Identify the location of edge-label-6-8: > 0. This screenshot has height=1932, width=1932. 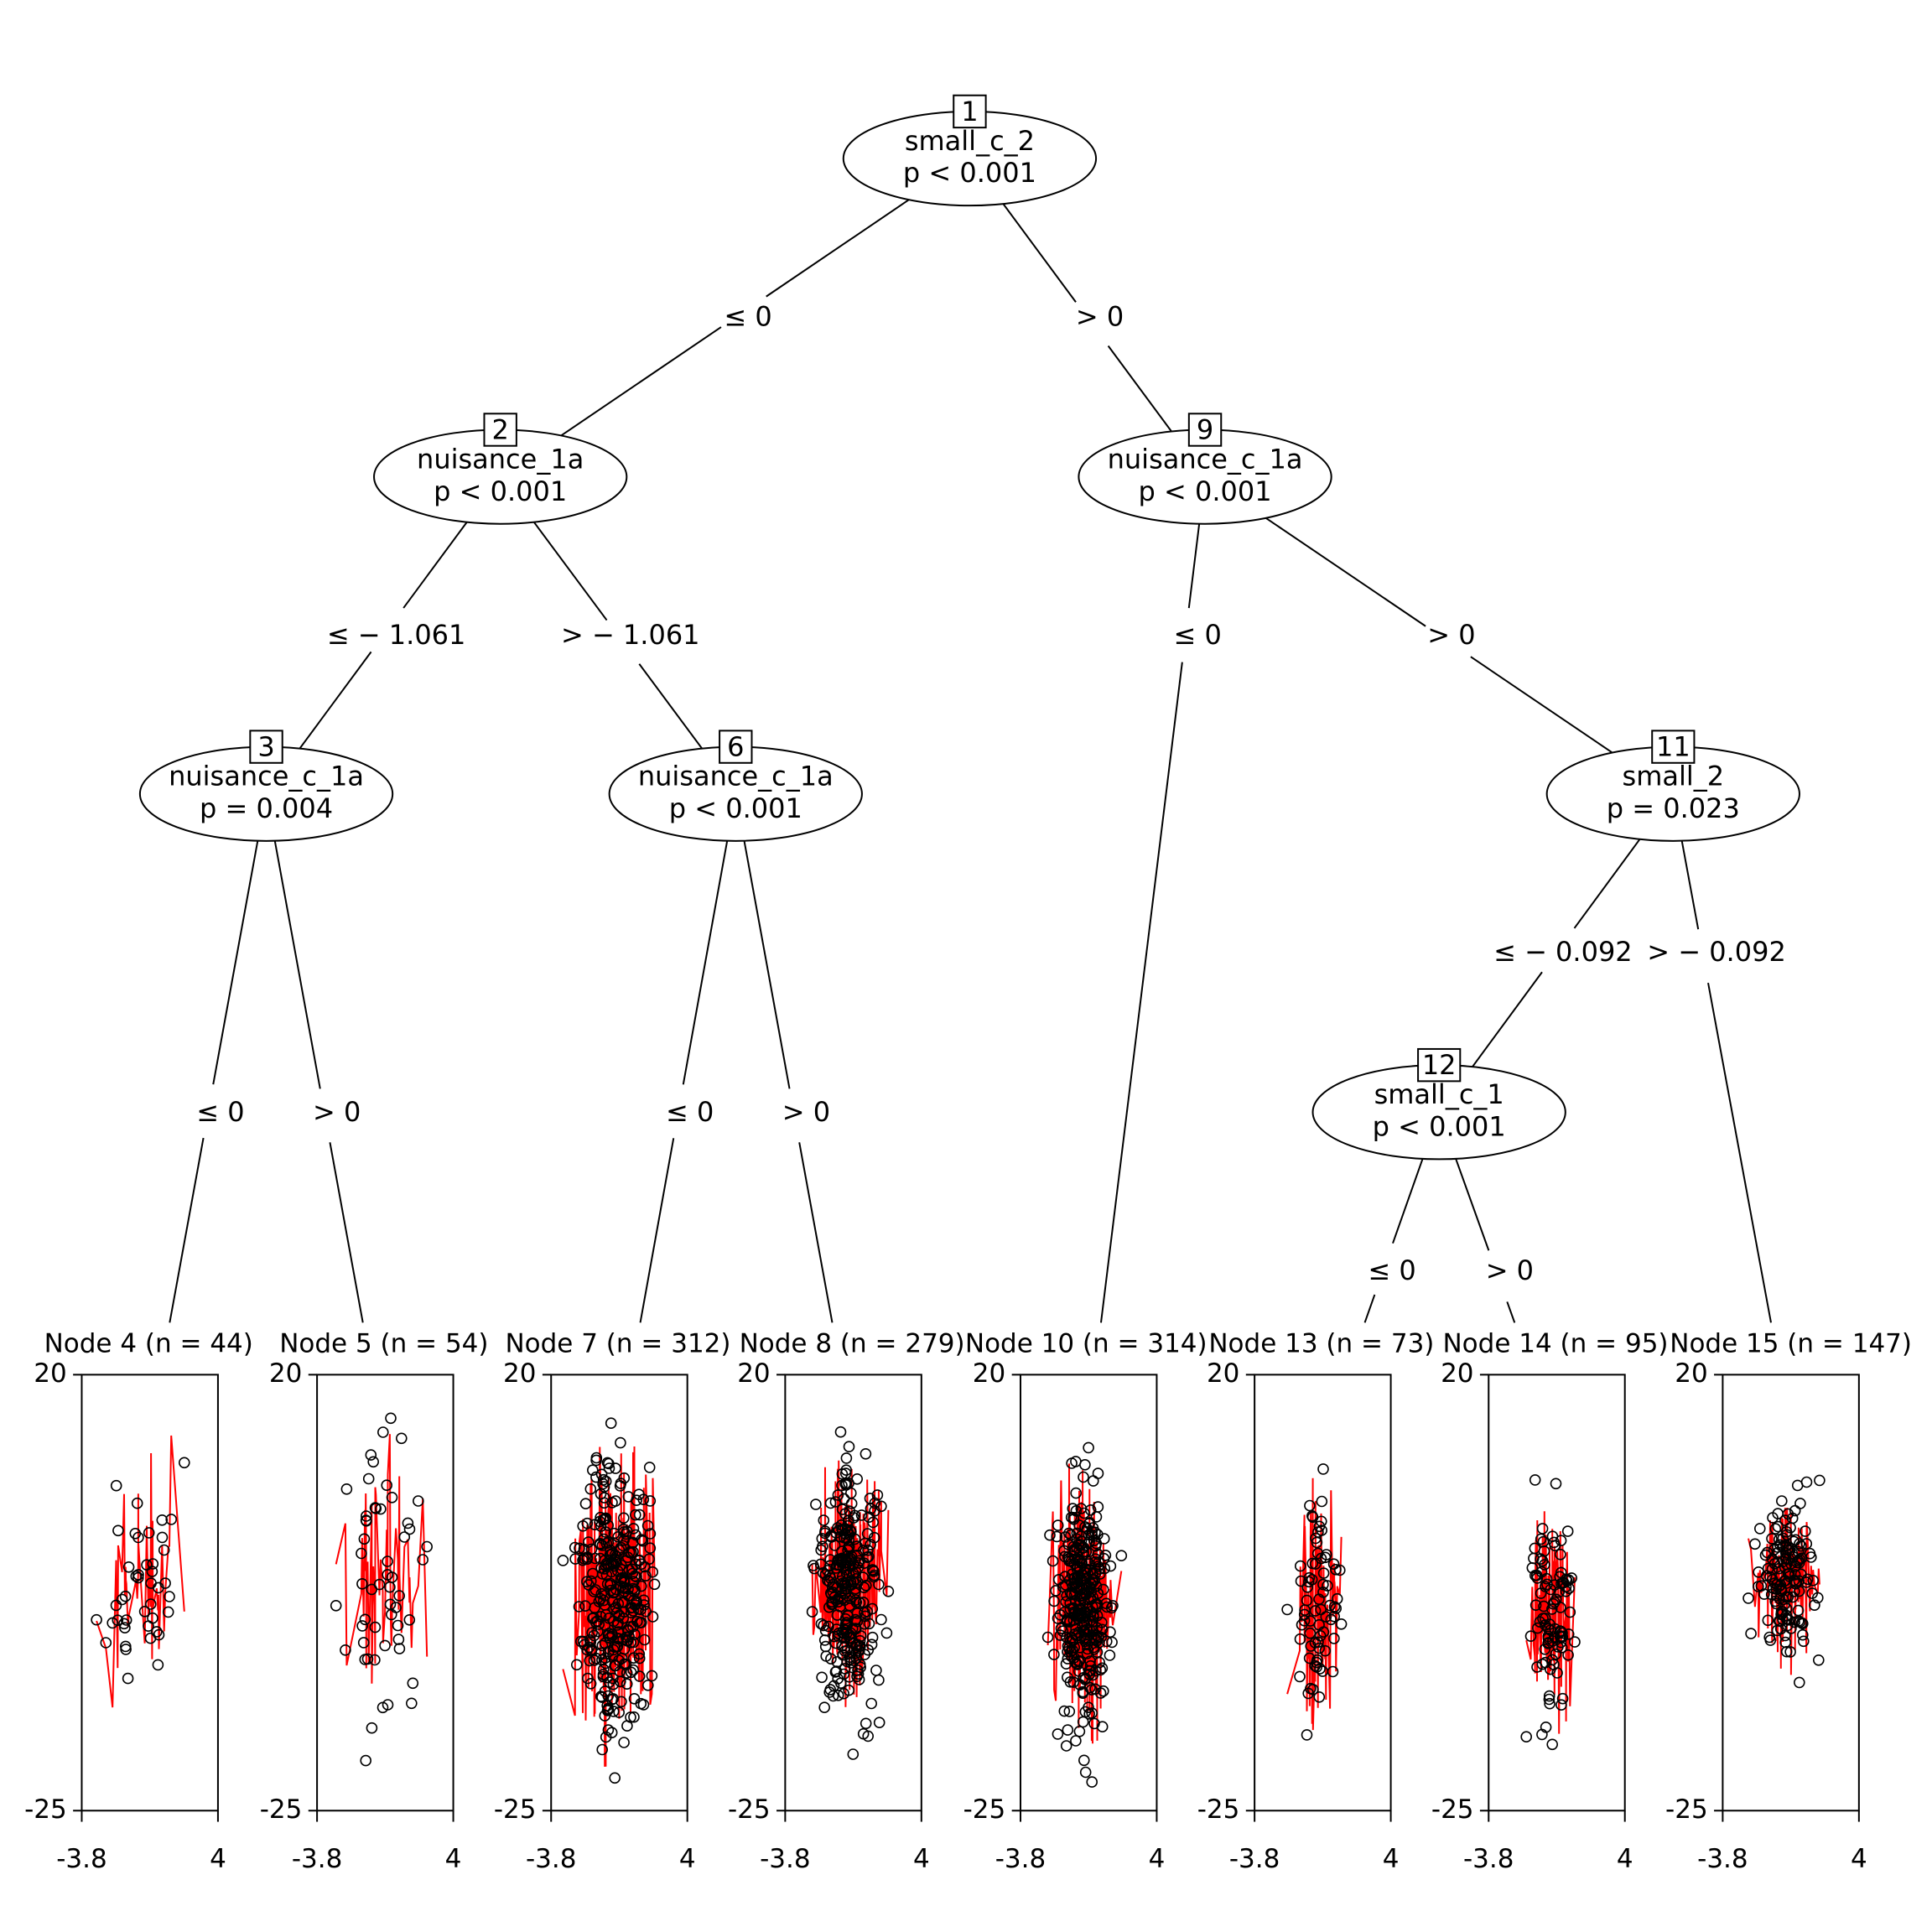
(806, 1112).